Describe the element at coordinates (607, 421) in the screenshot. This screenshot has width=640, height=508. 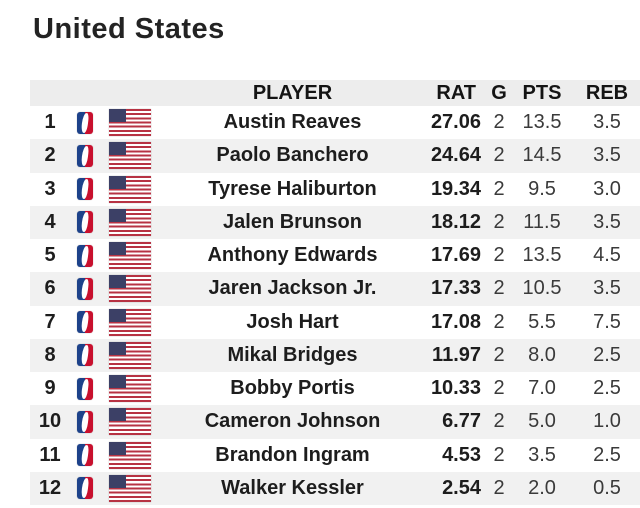
I see `rebounds-value: 1.0` at that location.